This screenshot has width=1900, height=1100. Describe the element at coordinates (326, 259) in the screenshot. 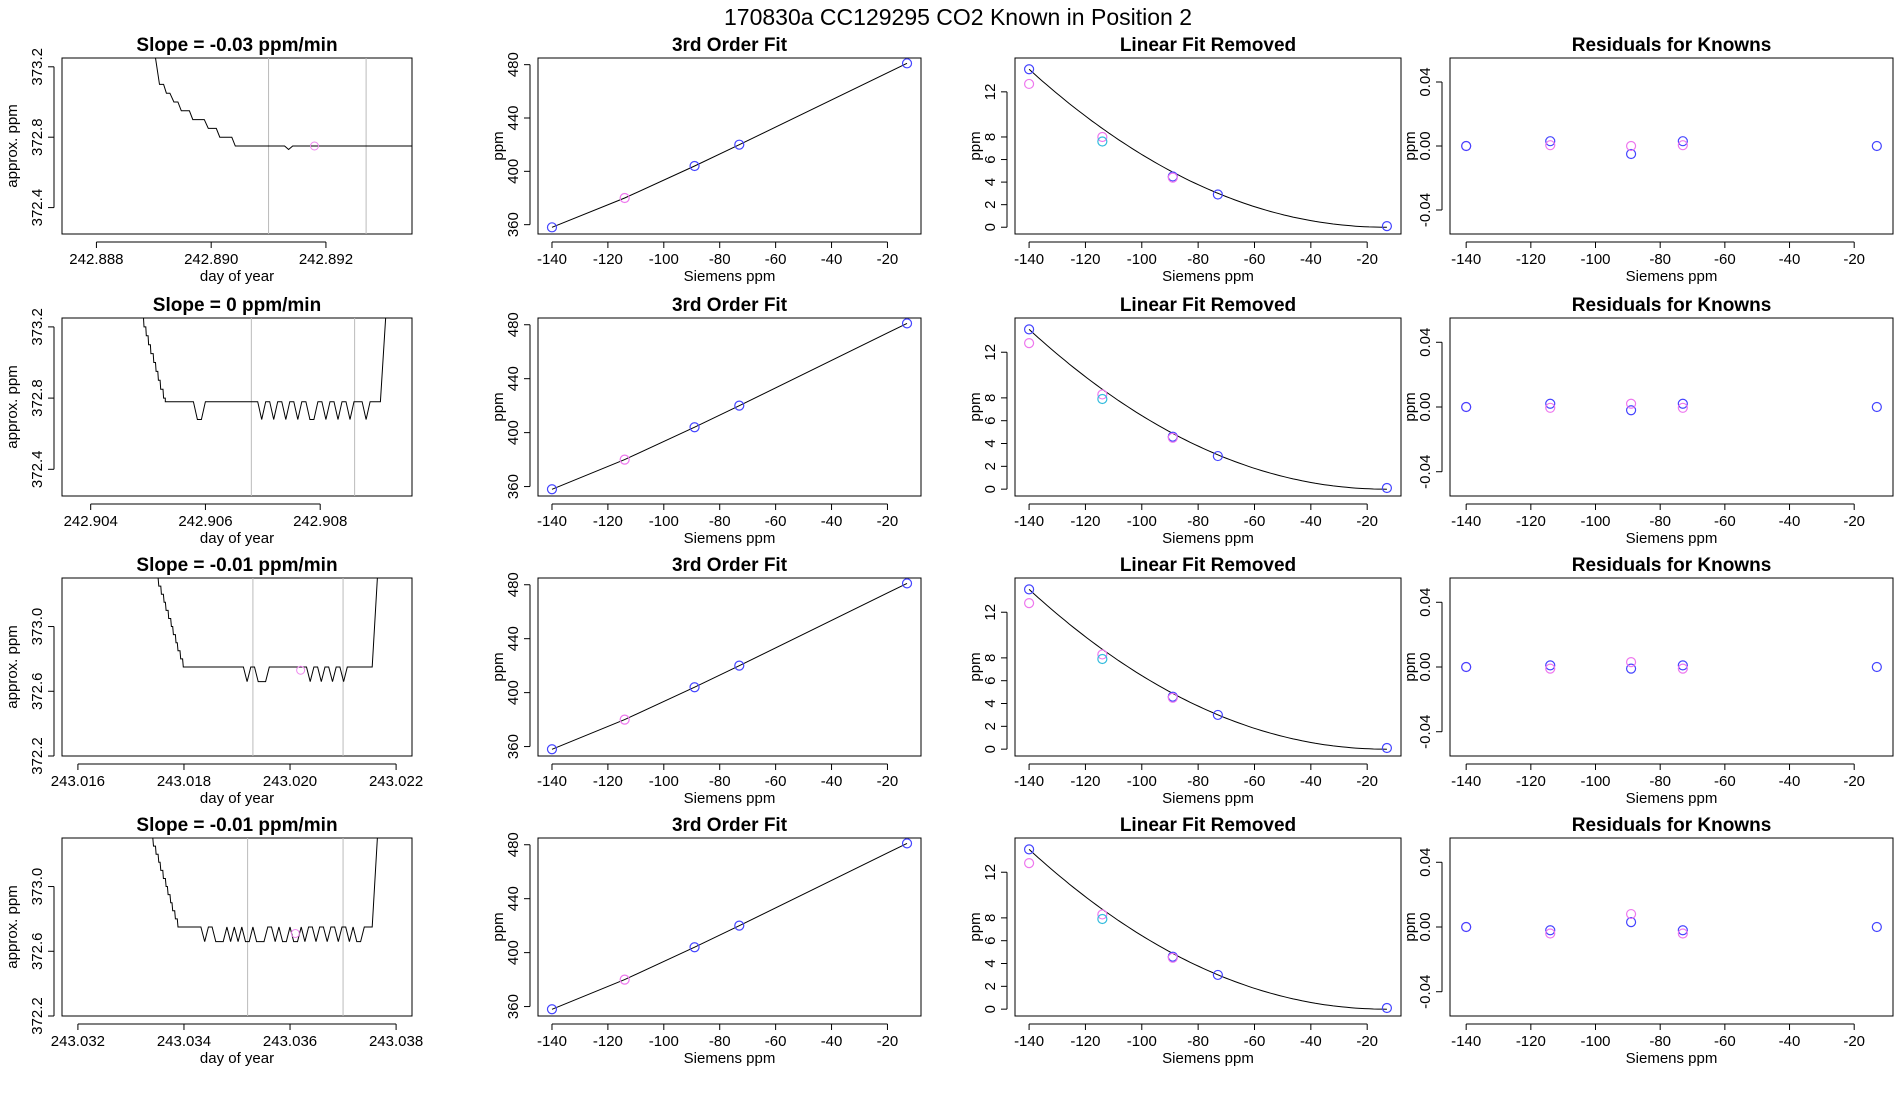

I see `x-tick-label: 242.892` at that location.